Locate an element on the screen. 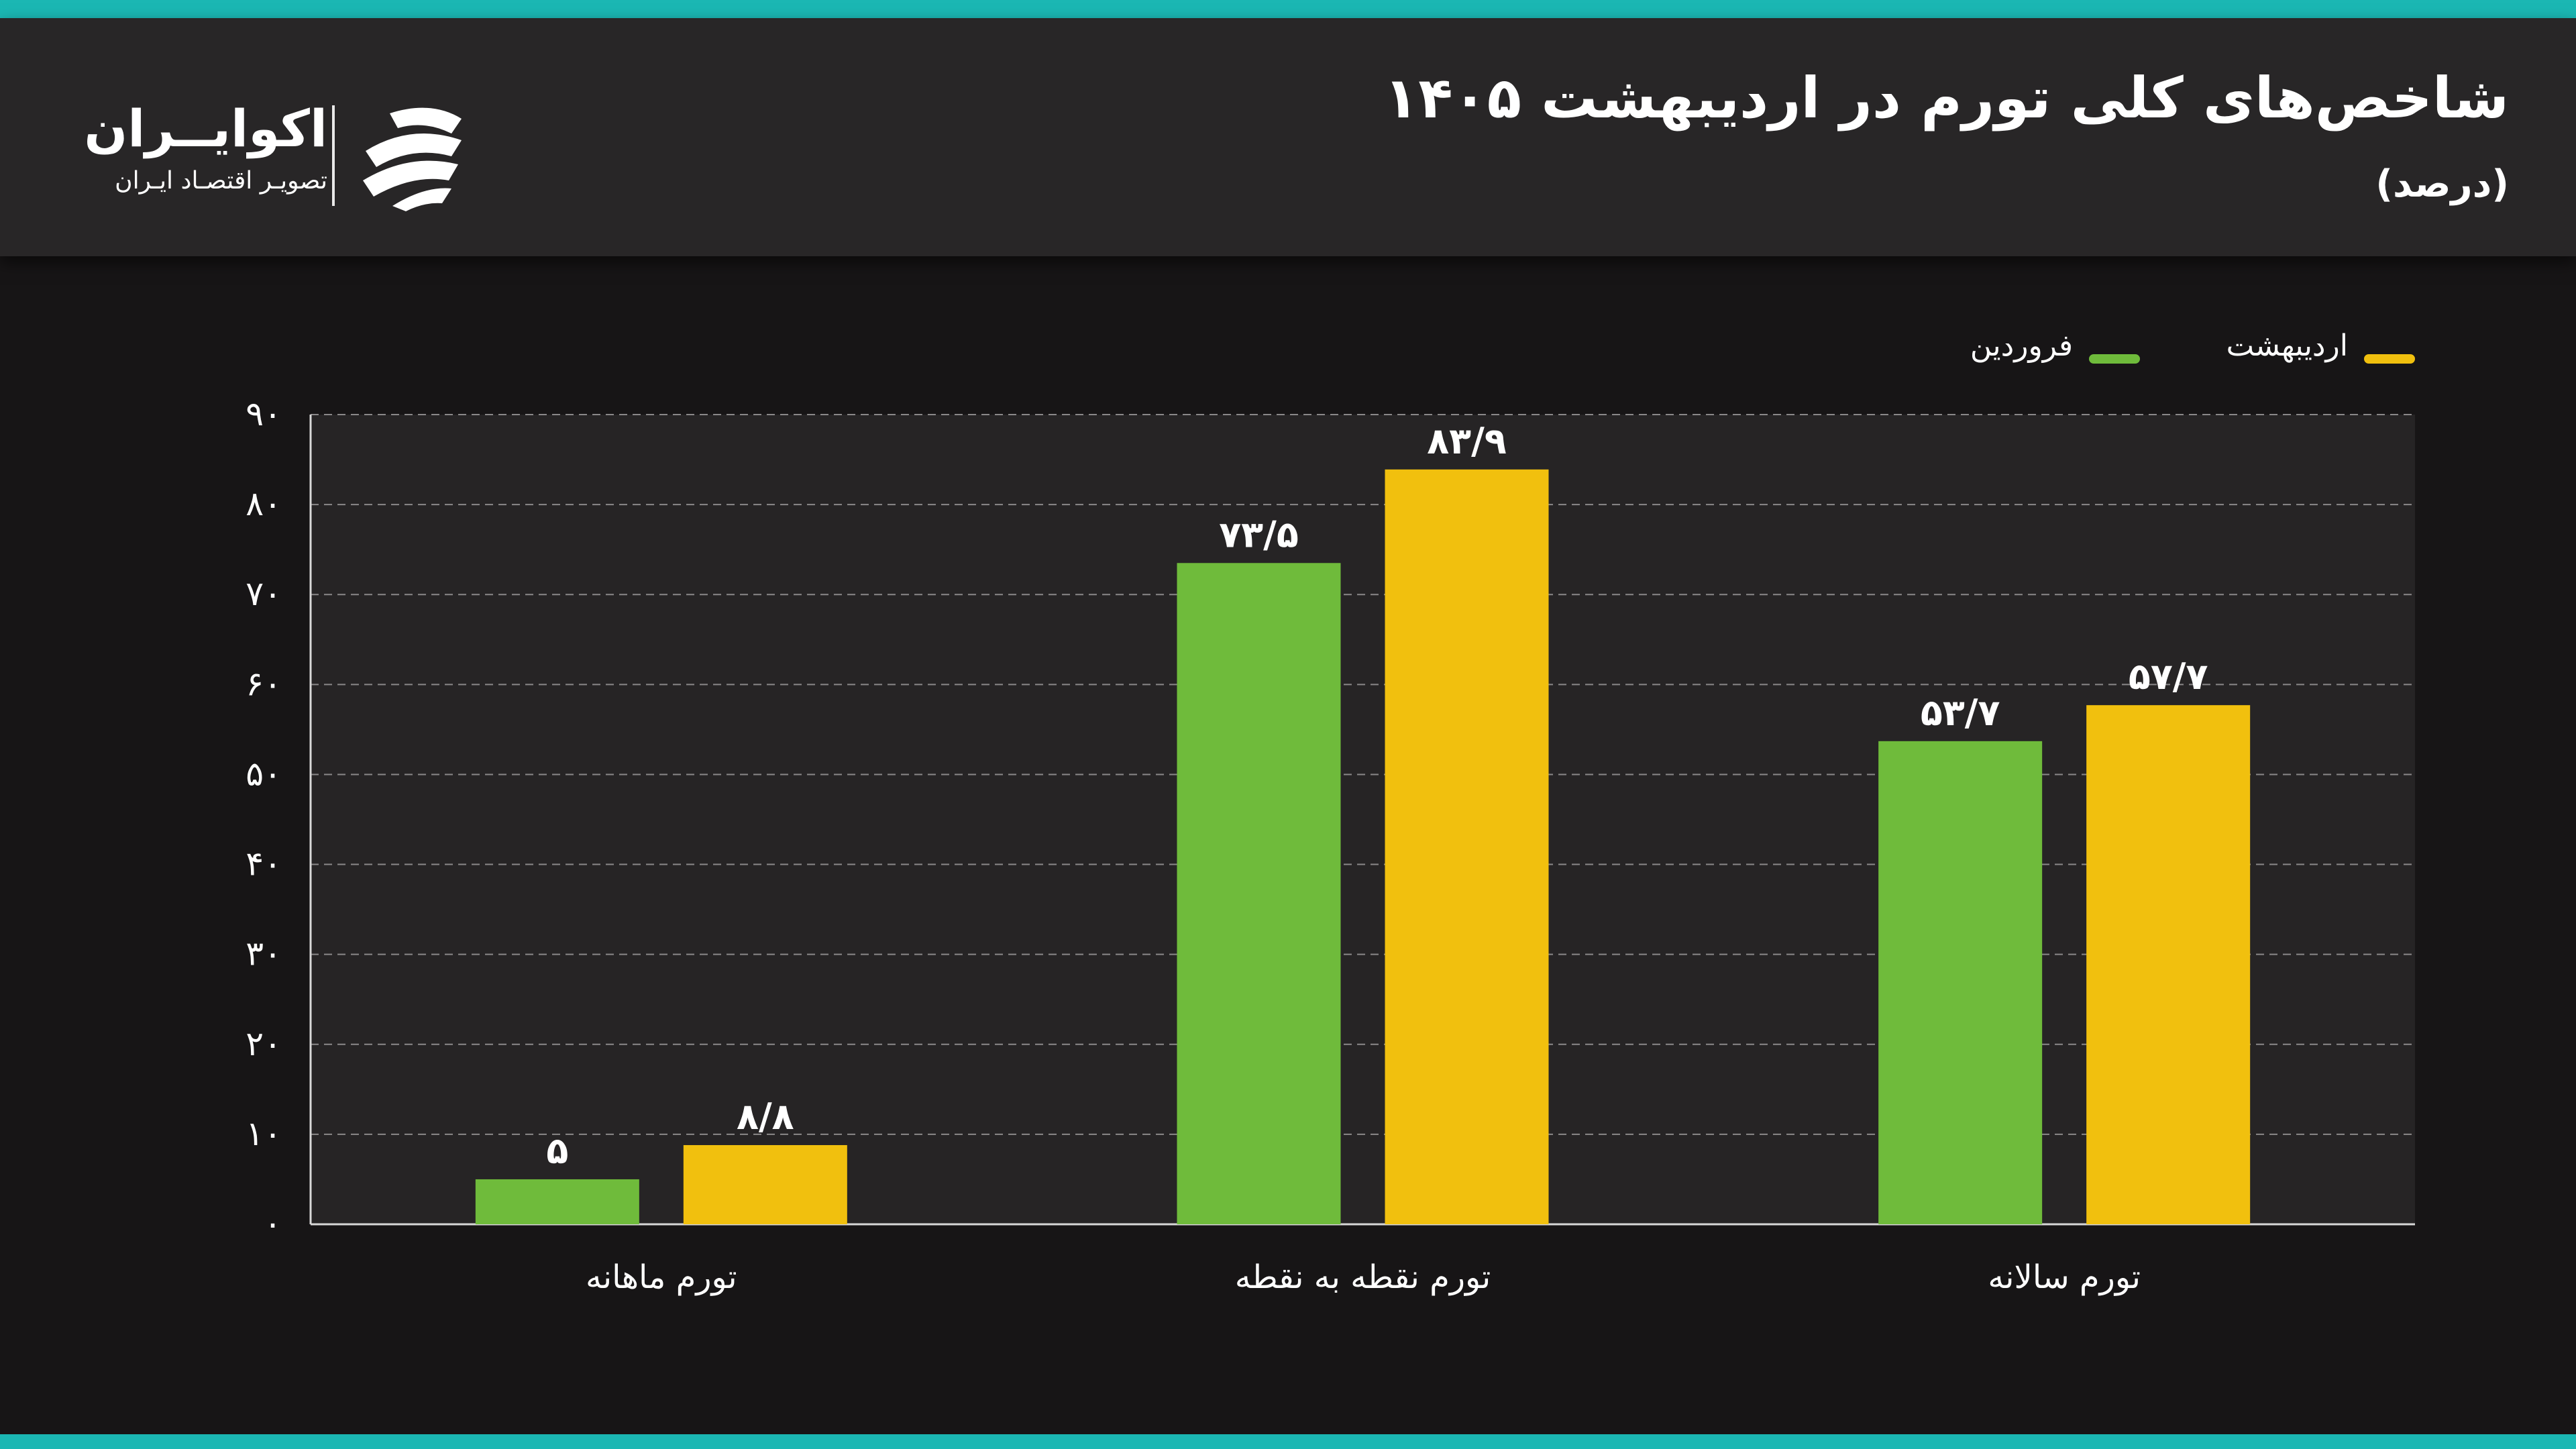 The width and height of the screenshot is (2576, 1449). y-tick-label-10: ۱۰ is located at coordinates (264, 1133).